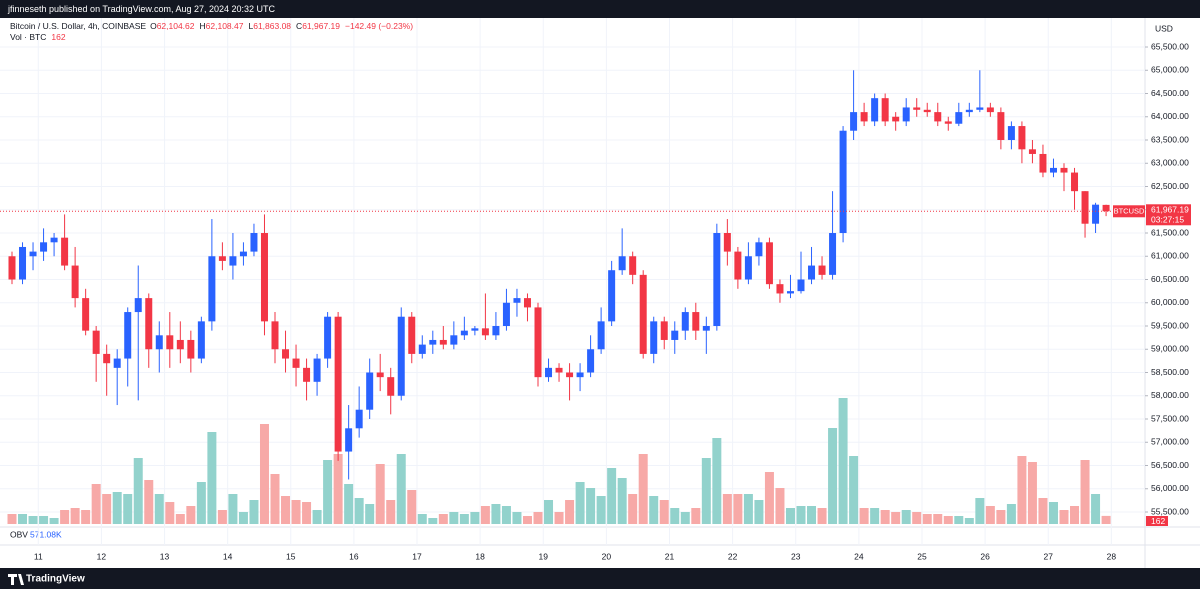  What do you see at coordinates (1170, 418) in the screenshot?
I see `y-tick-label: 57,500.00` at bounding box center [1170, 418].